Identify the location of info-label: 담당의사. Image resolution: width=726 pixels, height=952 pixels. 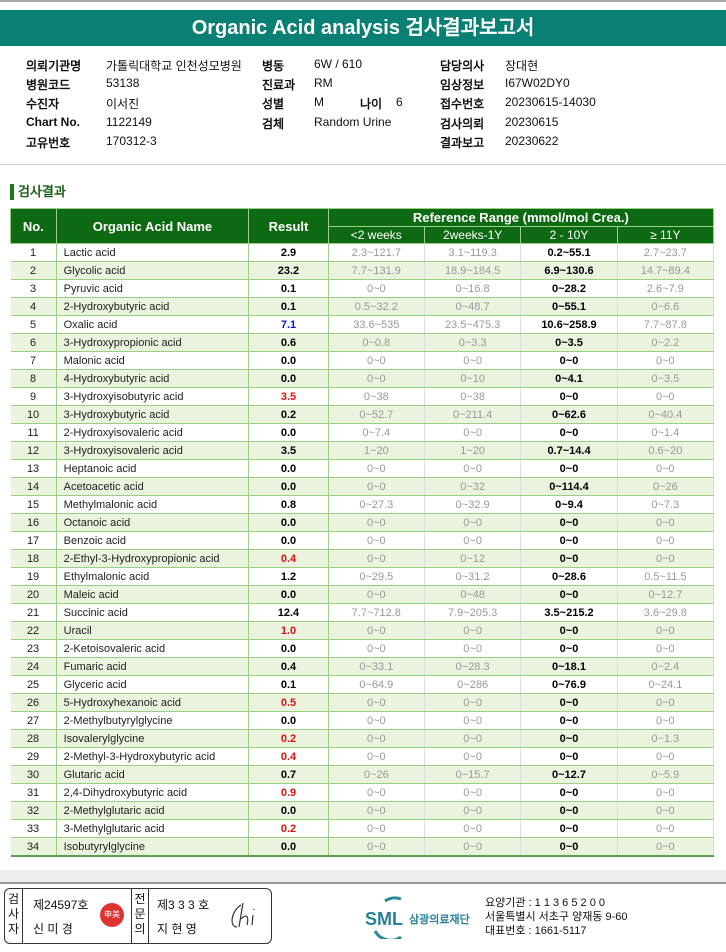
(462, 66).